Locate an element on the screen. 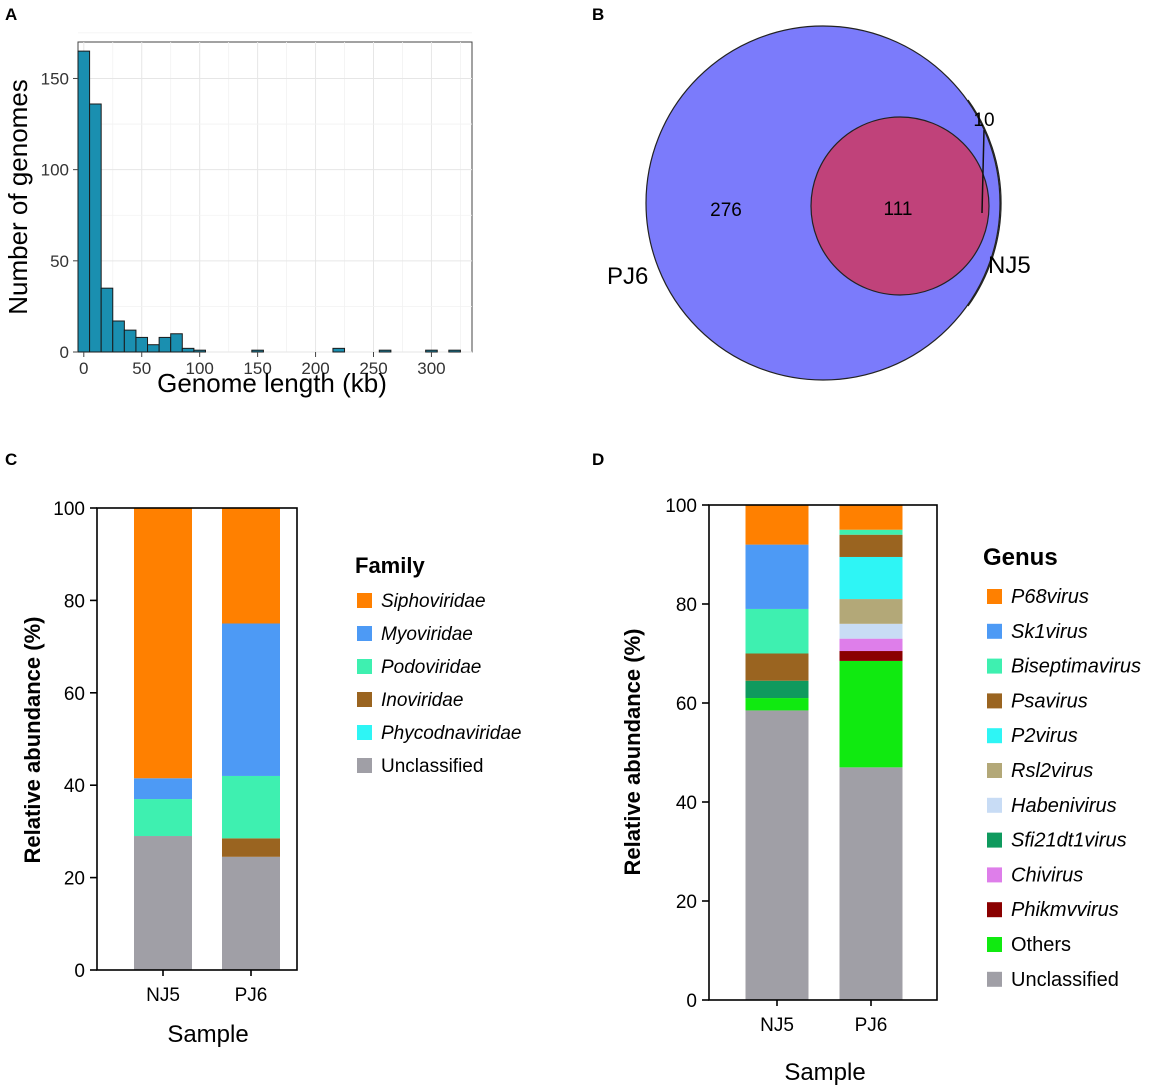 The height and width of the screenshot is (1092, 1170). genus-bars is located at coordinates (824, 752).